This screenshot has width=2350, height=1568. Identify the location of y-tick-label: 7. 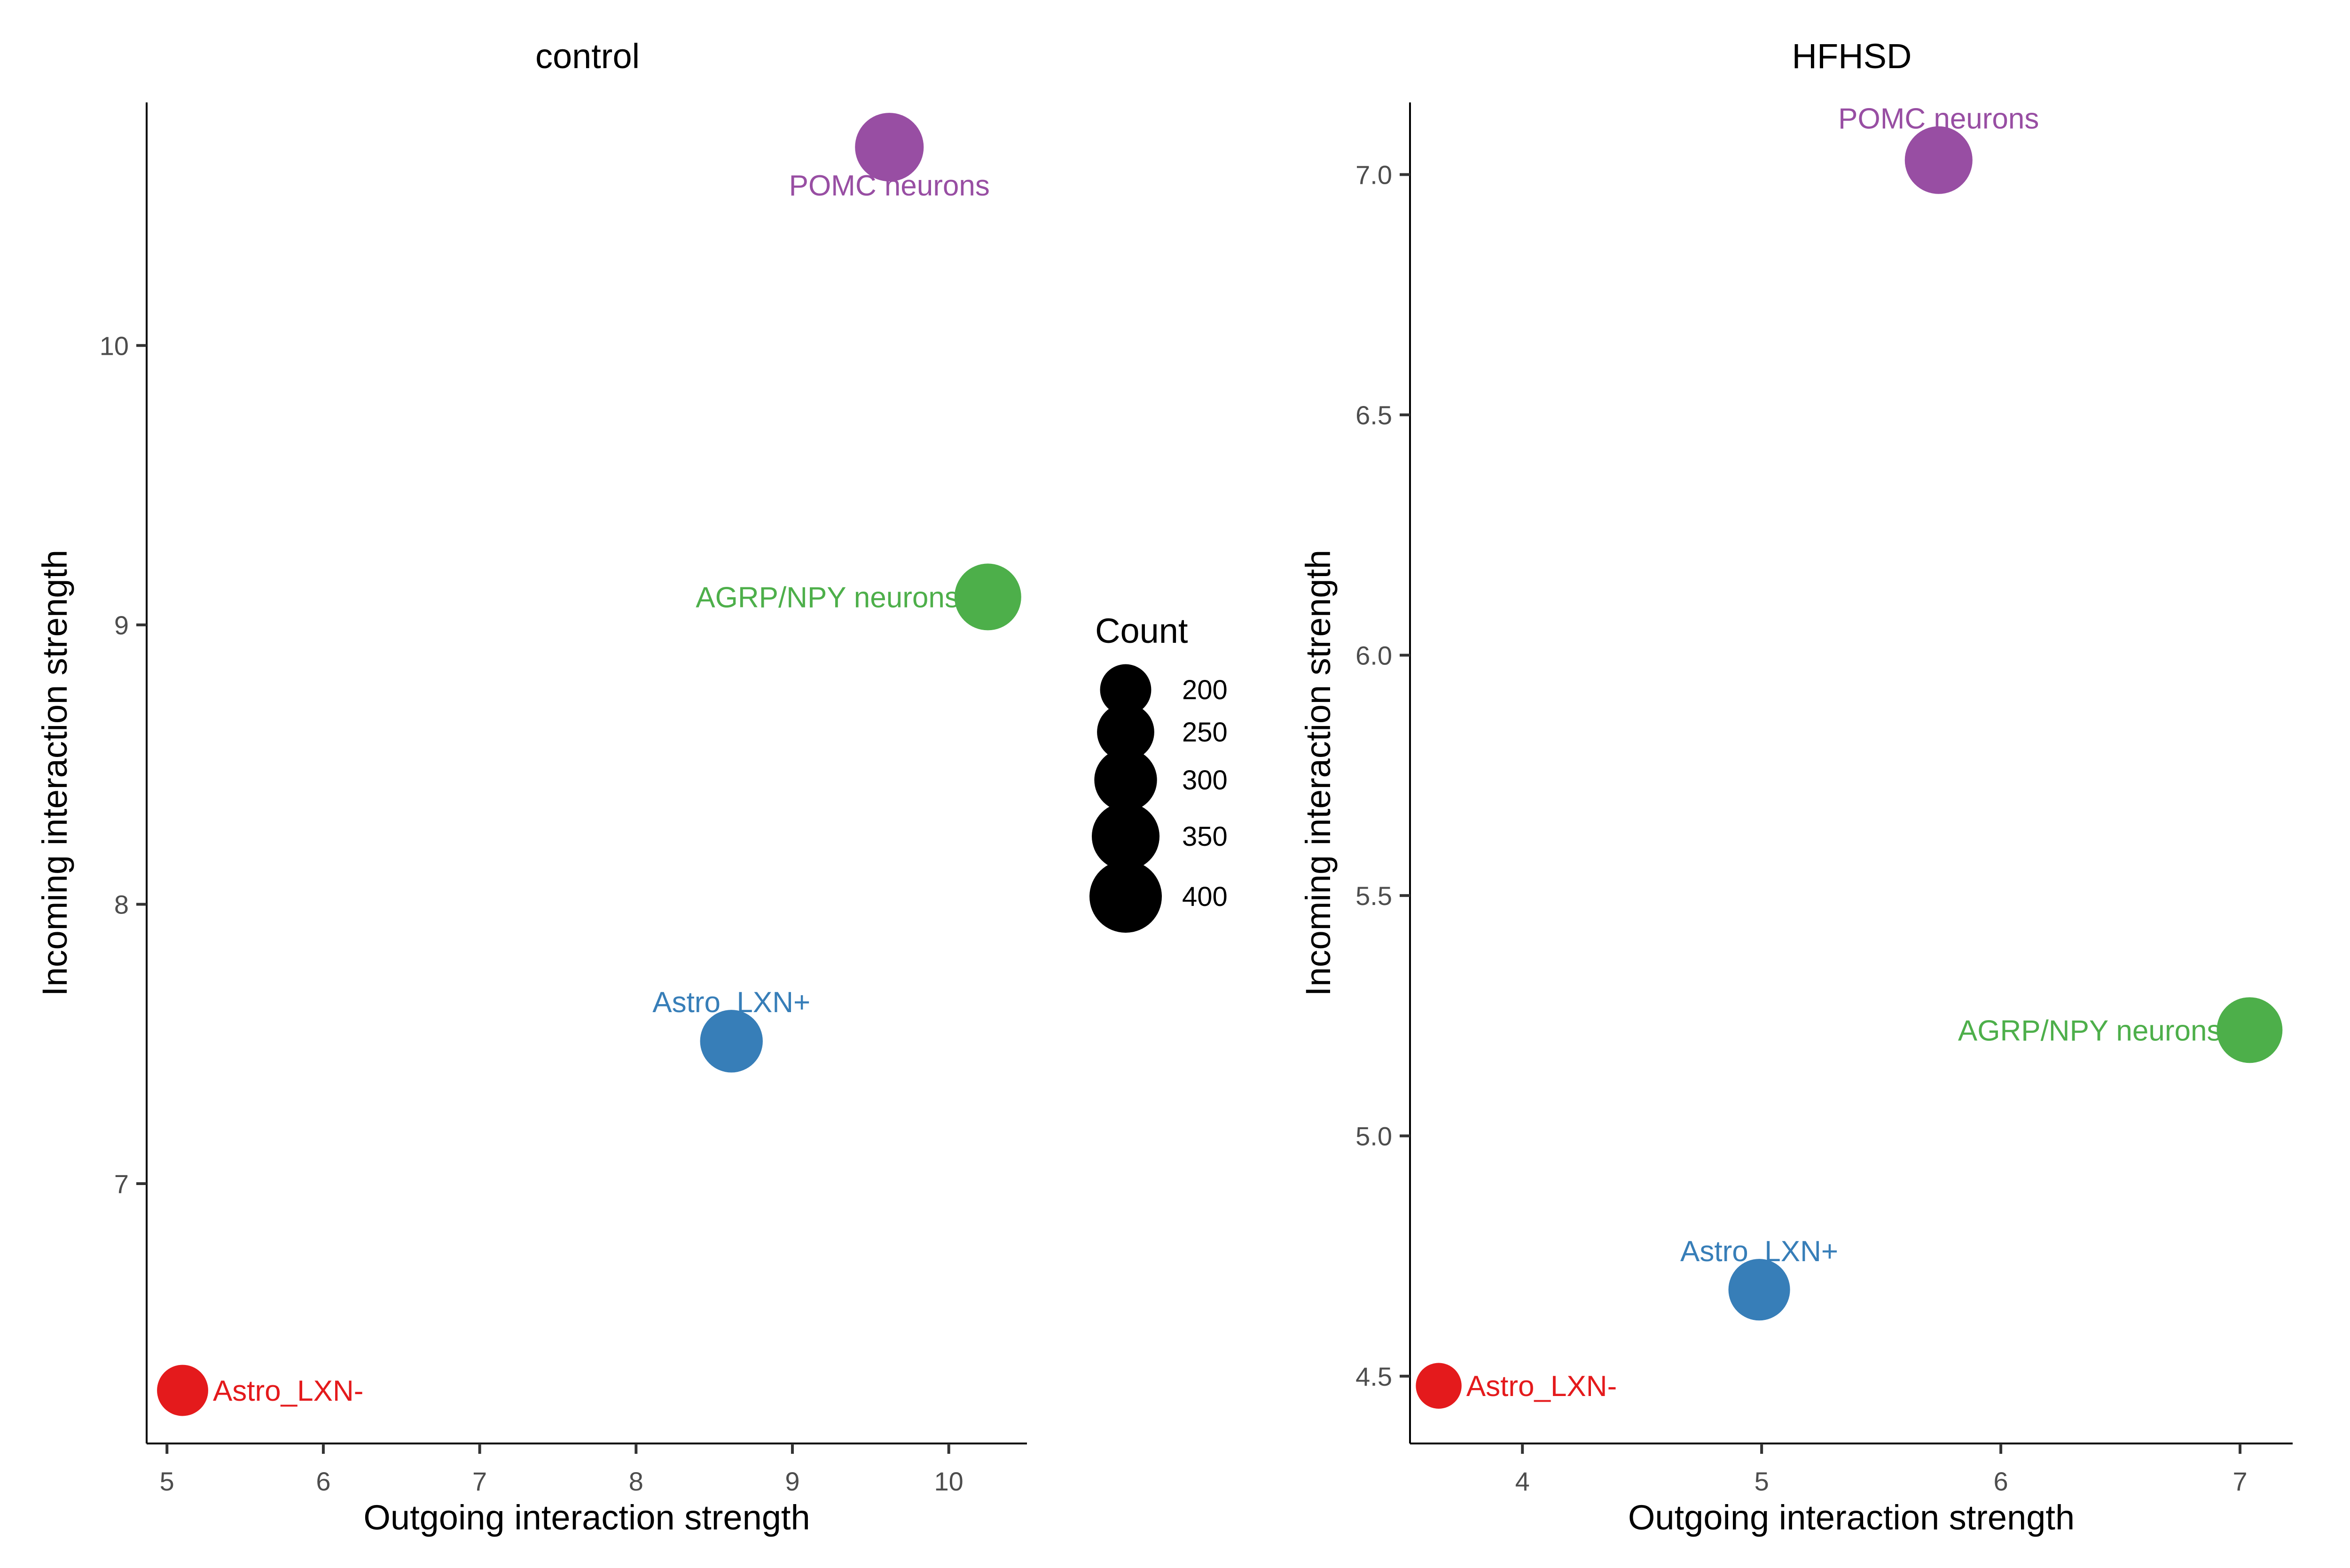
(121, 1184).